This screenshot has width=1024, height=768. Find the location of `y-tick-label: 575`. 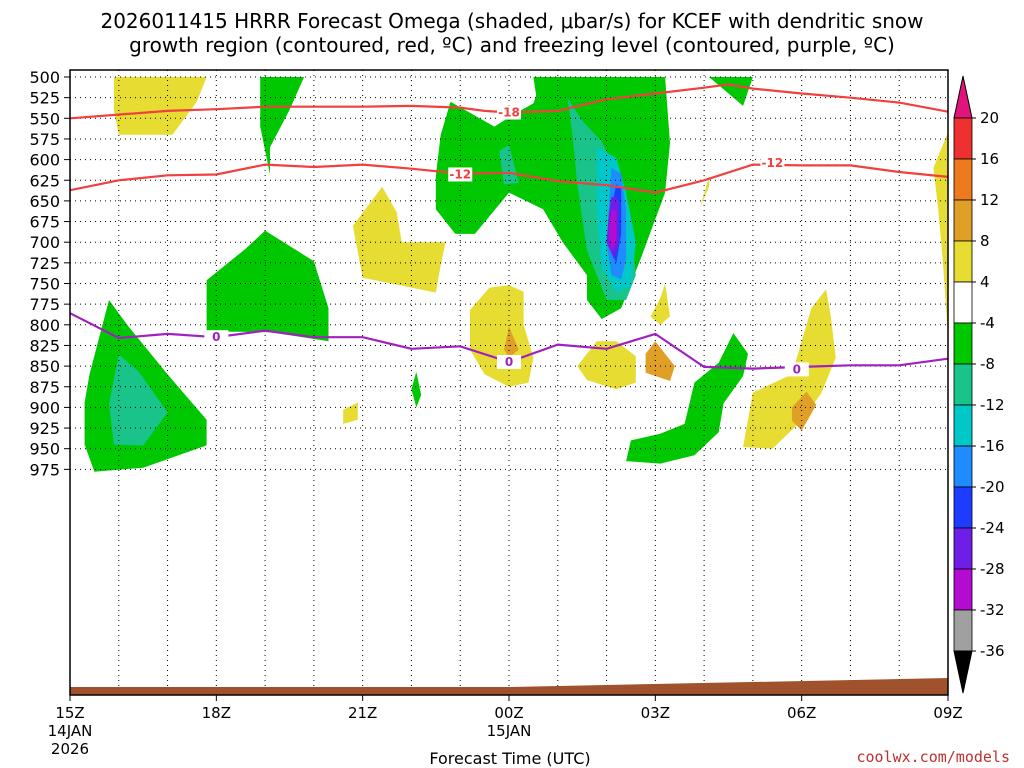

y-tick-label: 575 is located at coordinates (44, 139).